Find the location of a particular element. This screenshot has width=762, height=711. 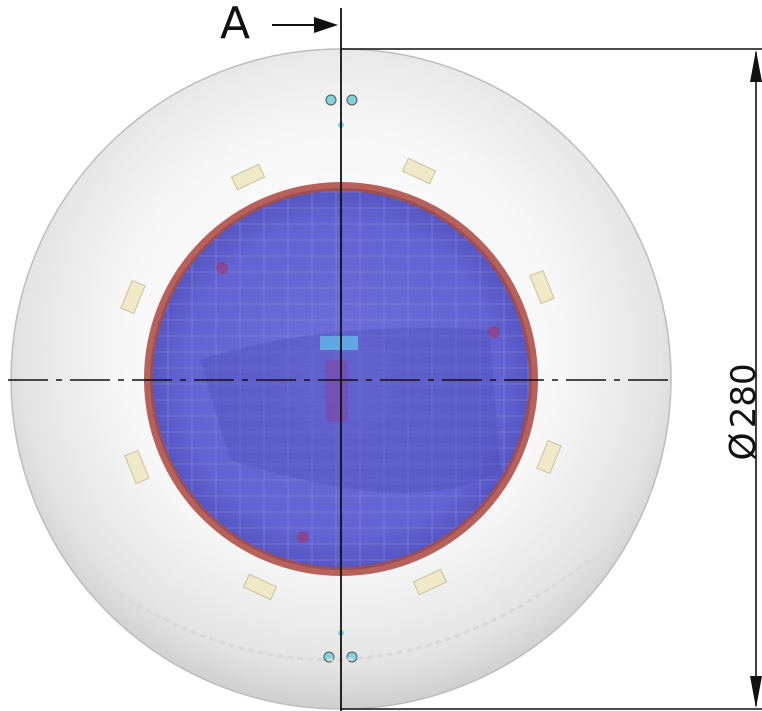

diameter-value: 280 is located at coordinates (743, 396).